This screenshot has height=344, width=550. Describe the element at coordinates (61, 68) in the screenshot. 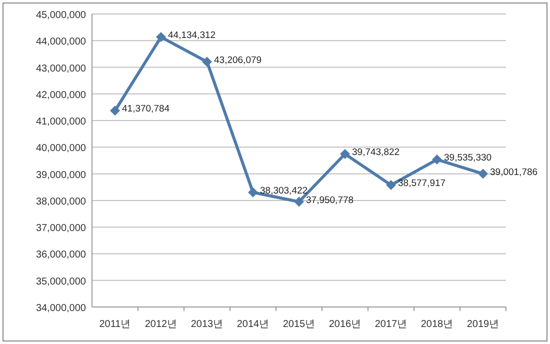

I see `y-tick-label: 43,000,000` at that location.